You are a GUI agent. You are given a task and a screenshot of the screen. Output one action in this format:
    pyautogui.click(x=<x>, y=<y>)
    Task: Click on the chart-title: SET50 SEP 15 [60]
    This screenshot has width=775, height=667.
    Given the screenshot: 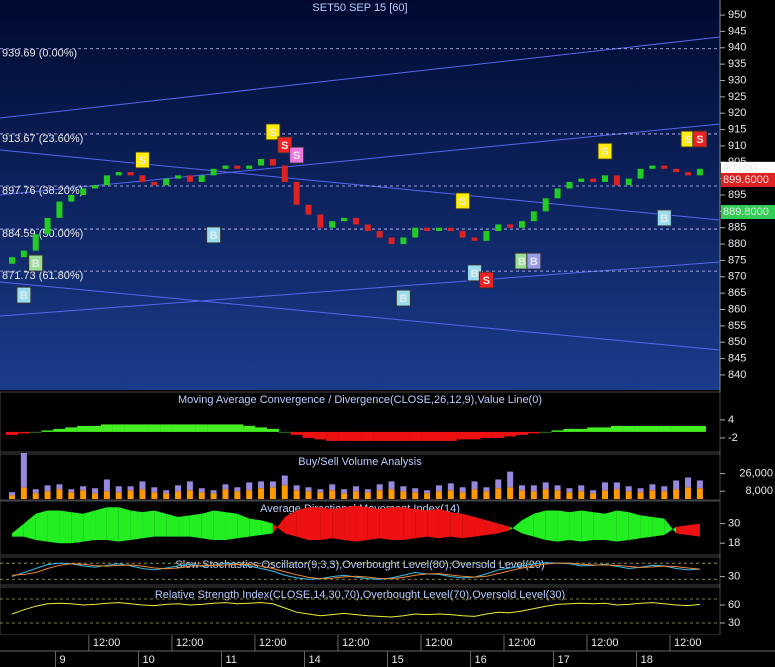 What is the action you would take?
    pyautogui.click(x=359, y=8)
    